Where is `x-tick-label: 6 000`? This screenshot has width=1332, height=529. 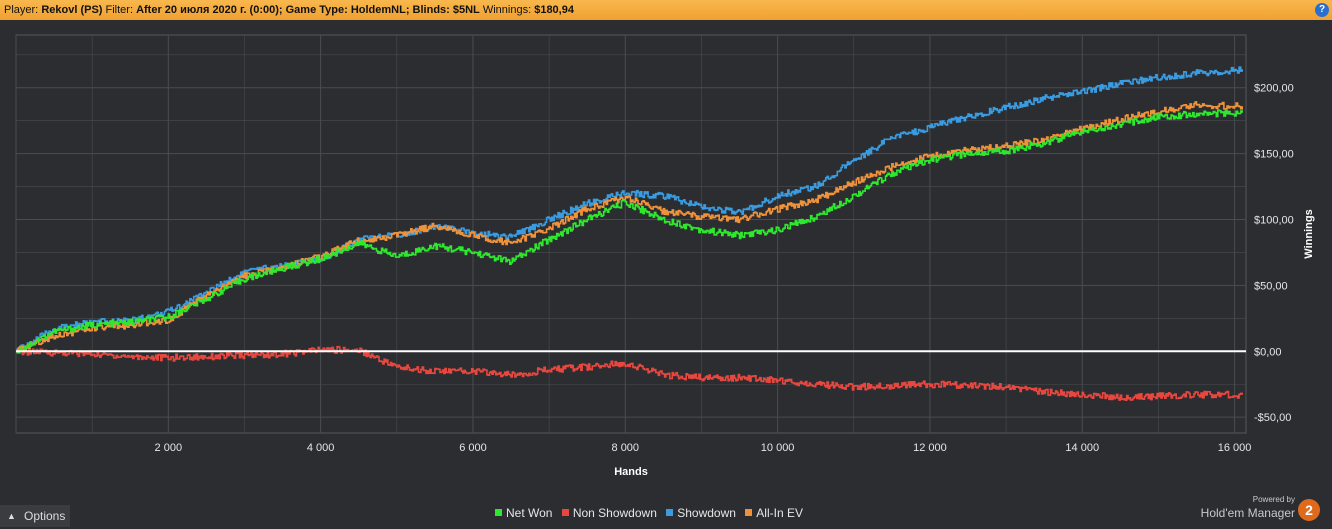 x-tick-label: 6 000 is located at coordinates (473, 448).